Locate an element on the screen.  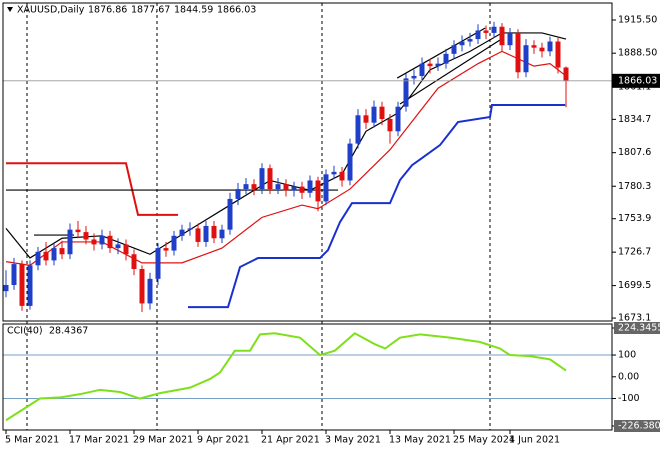
current-price-label: 1866.03 is located at coordinates (637, 80).